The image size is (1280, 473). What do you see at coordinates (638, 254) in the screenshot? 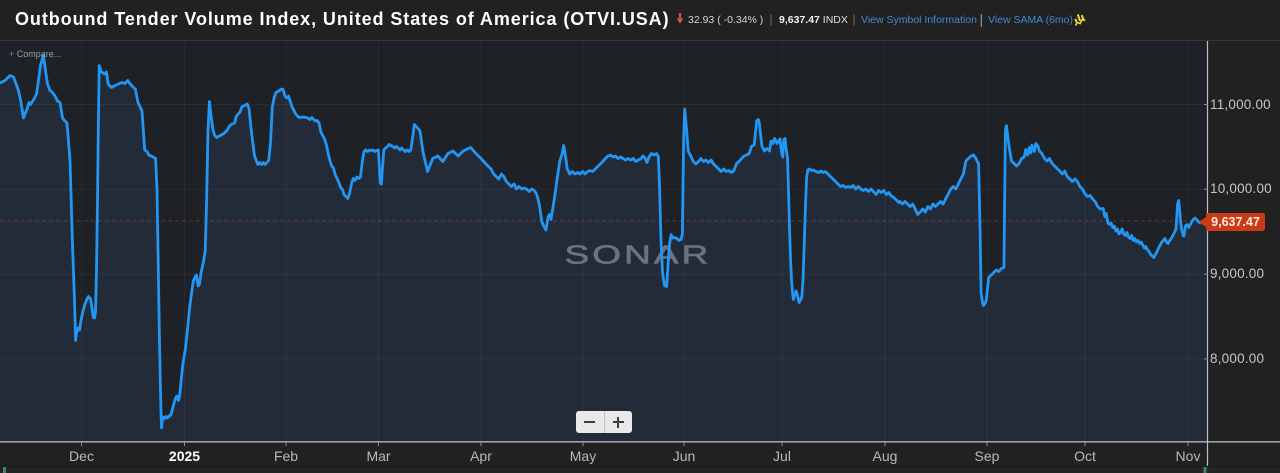
I see `svg-text: SONAR` at bounding box center [638, 254].